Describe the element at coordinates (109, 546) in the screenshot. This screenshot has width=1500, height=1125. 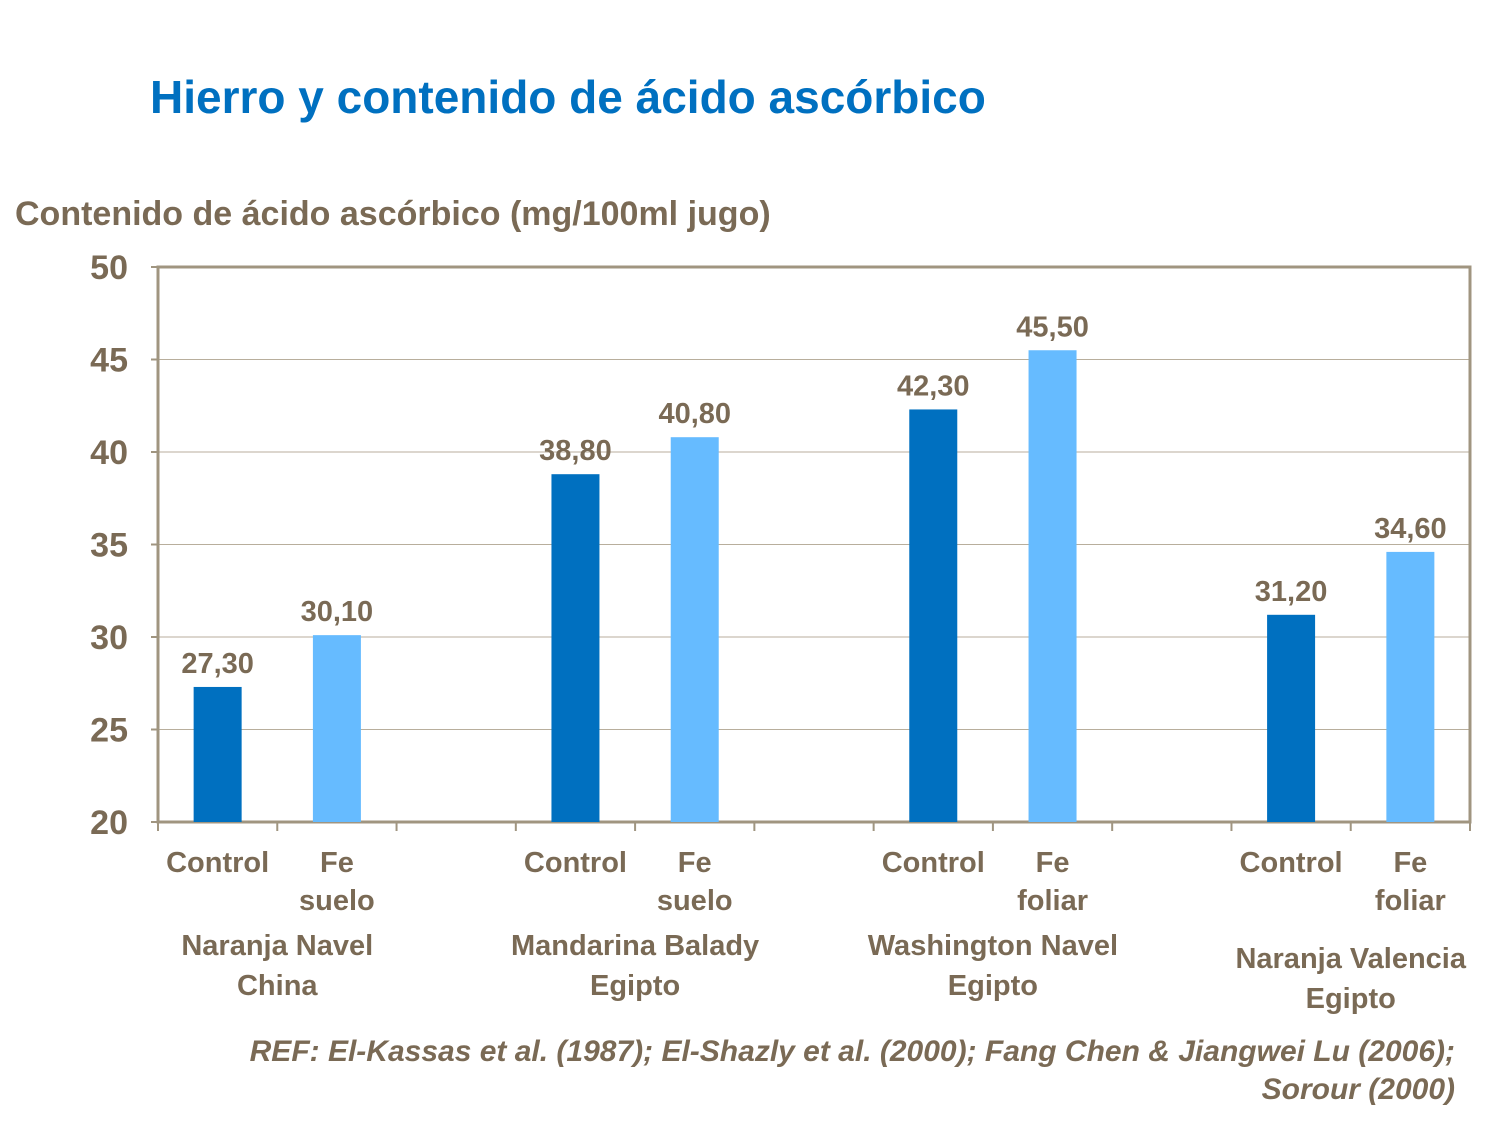
I see `y-tick-label: 35` at that location.